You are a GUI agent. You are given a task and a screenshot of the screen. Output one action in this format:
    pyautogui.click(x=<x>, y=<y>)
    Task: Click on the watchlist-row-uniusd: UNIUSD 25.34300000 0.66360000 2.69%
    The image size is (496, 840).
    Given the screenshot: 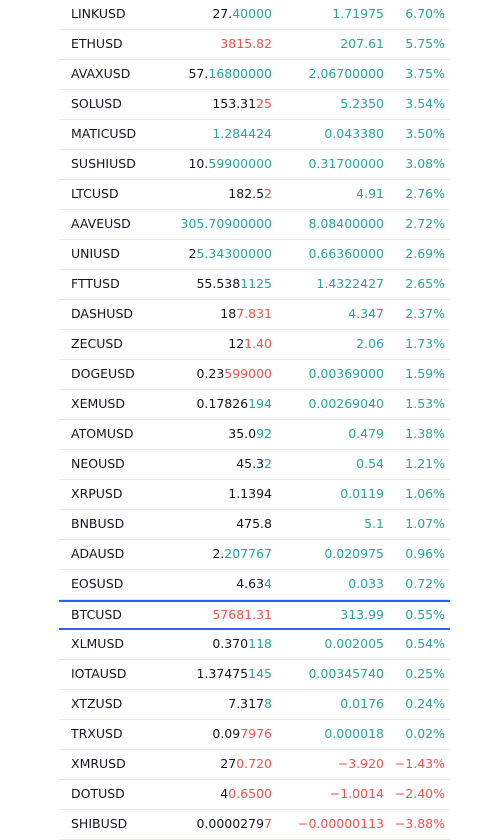 What is the action you would take?
    pyautogui.click(x=254, y=255)
    